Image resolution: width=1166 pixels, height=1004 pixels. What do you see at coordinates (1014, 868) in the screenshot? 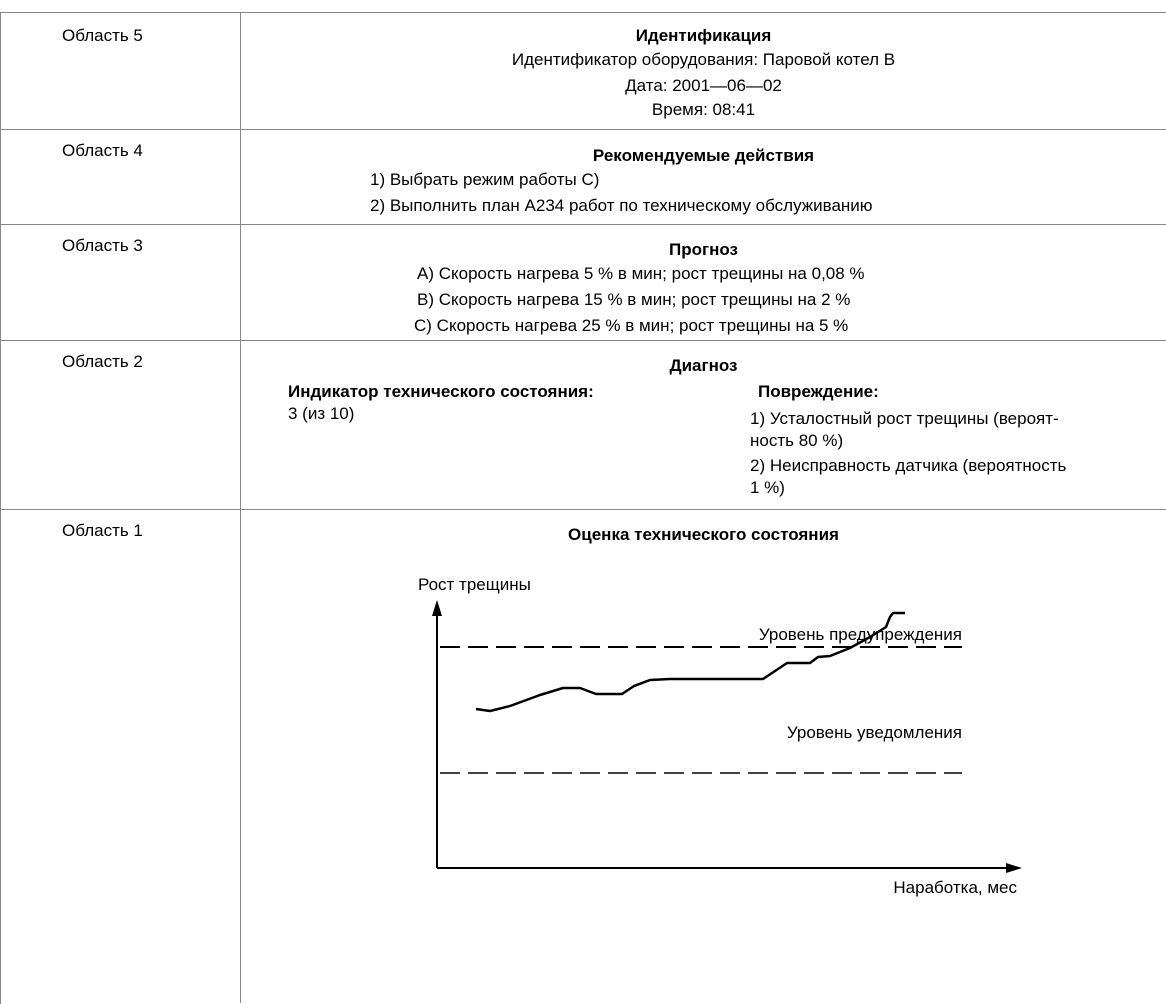
I see `x-axis-arrow-icon` at bounding box center [1014, 868].